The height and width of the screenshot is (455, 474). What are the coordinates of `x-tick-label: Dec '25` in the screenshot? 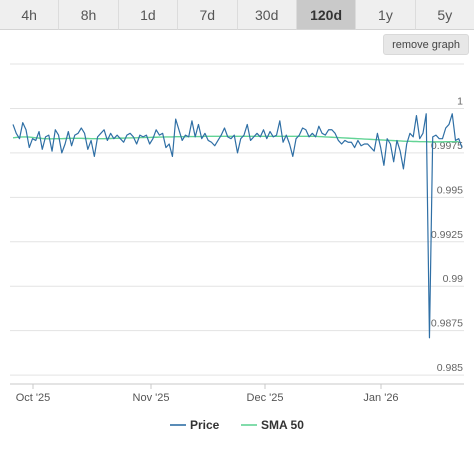 It's located at (265, 398).